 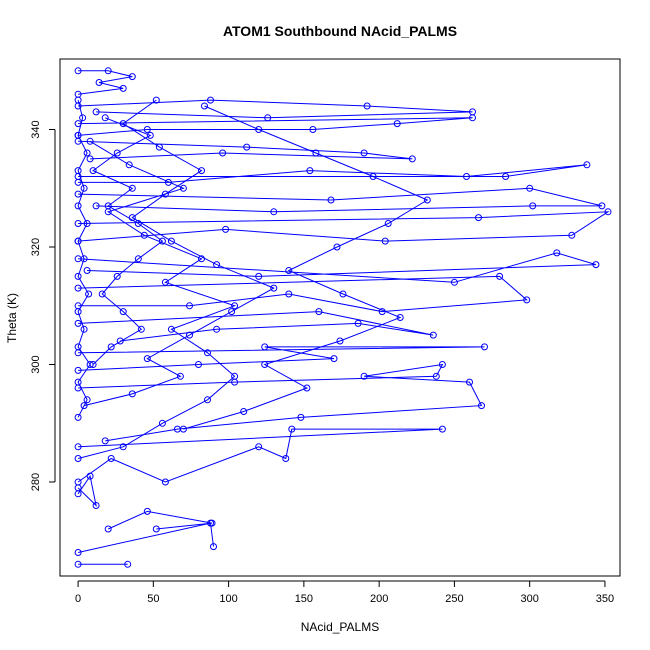 What do you see at coordinates (340, 31) in the screenshot?
I see `chart-title: ATOM1 Southbound NAcid_PALMS` at bounding box center [340, 31].